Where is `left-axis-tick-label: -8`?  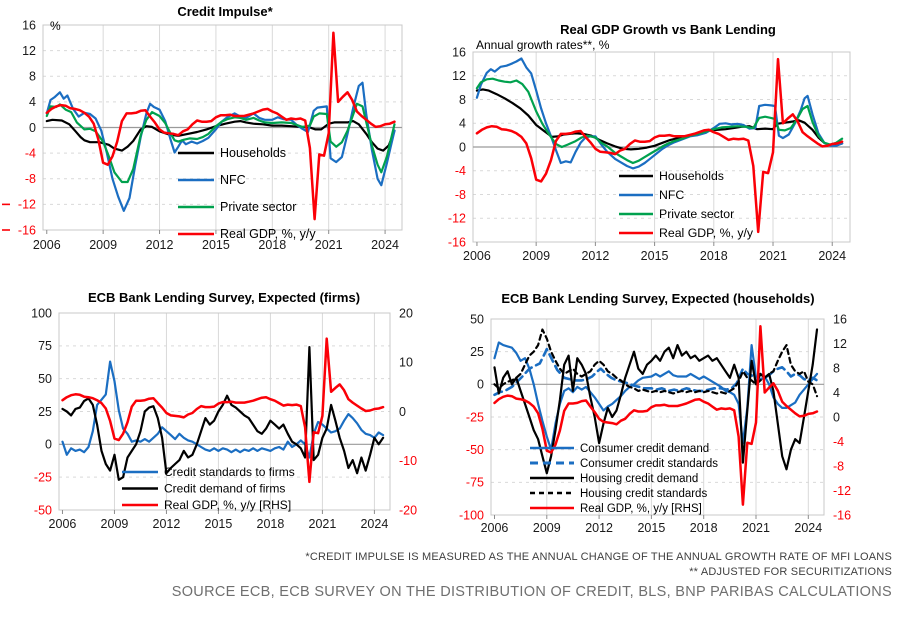
left-axis-tick-label: -8 is located at coordinates (30, 179).